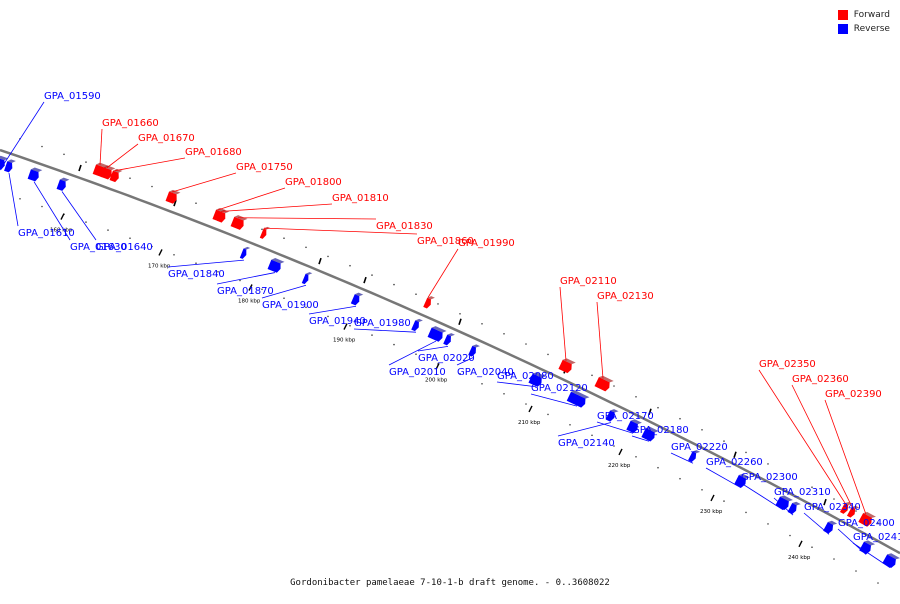 The width and height of the screenshot is (900, 604). I want to click on reverse-gene-18-shade, so click(744, 476).